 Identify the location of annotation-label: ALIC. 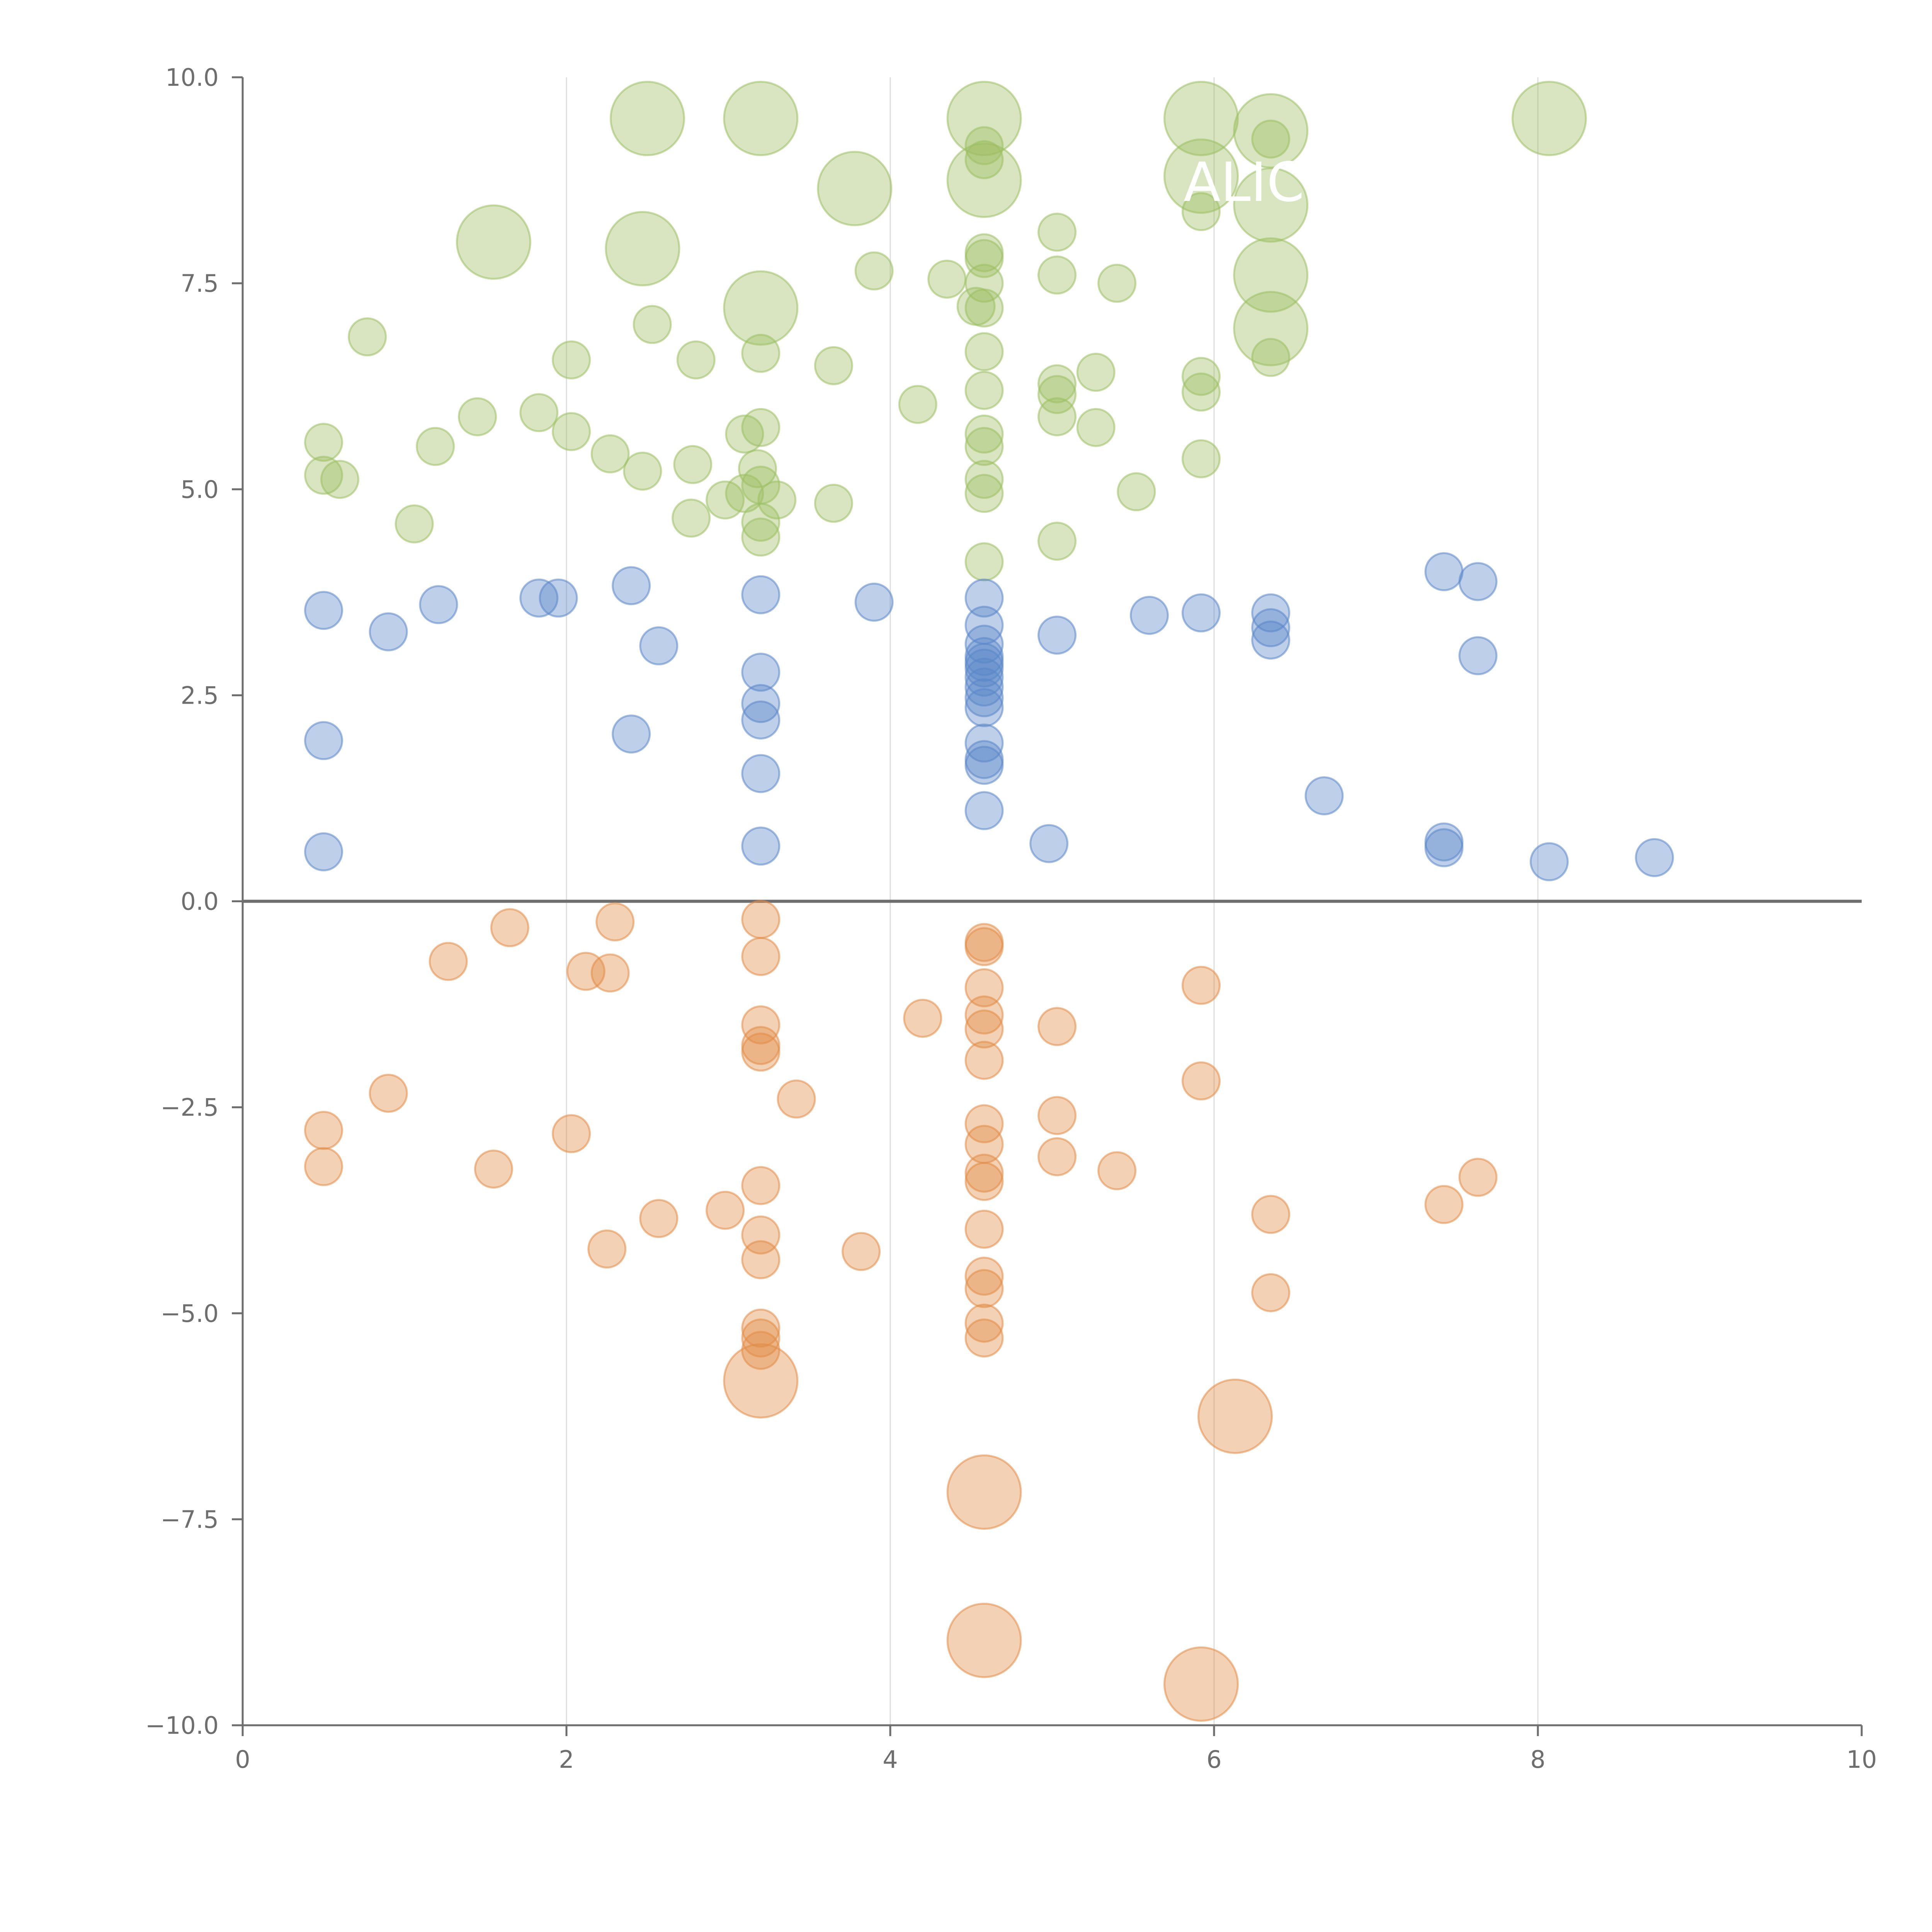
(1244, 183).